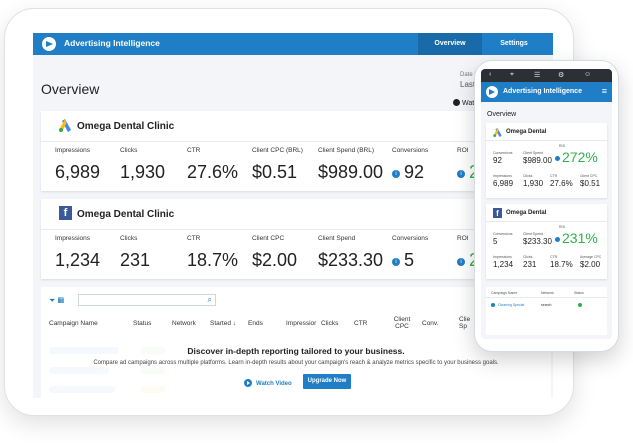 The width and height of the screenshot is (633, 443). I want to click on metric-client-cpc: Client CPC (BRL) $0.51, so click(277, 164).